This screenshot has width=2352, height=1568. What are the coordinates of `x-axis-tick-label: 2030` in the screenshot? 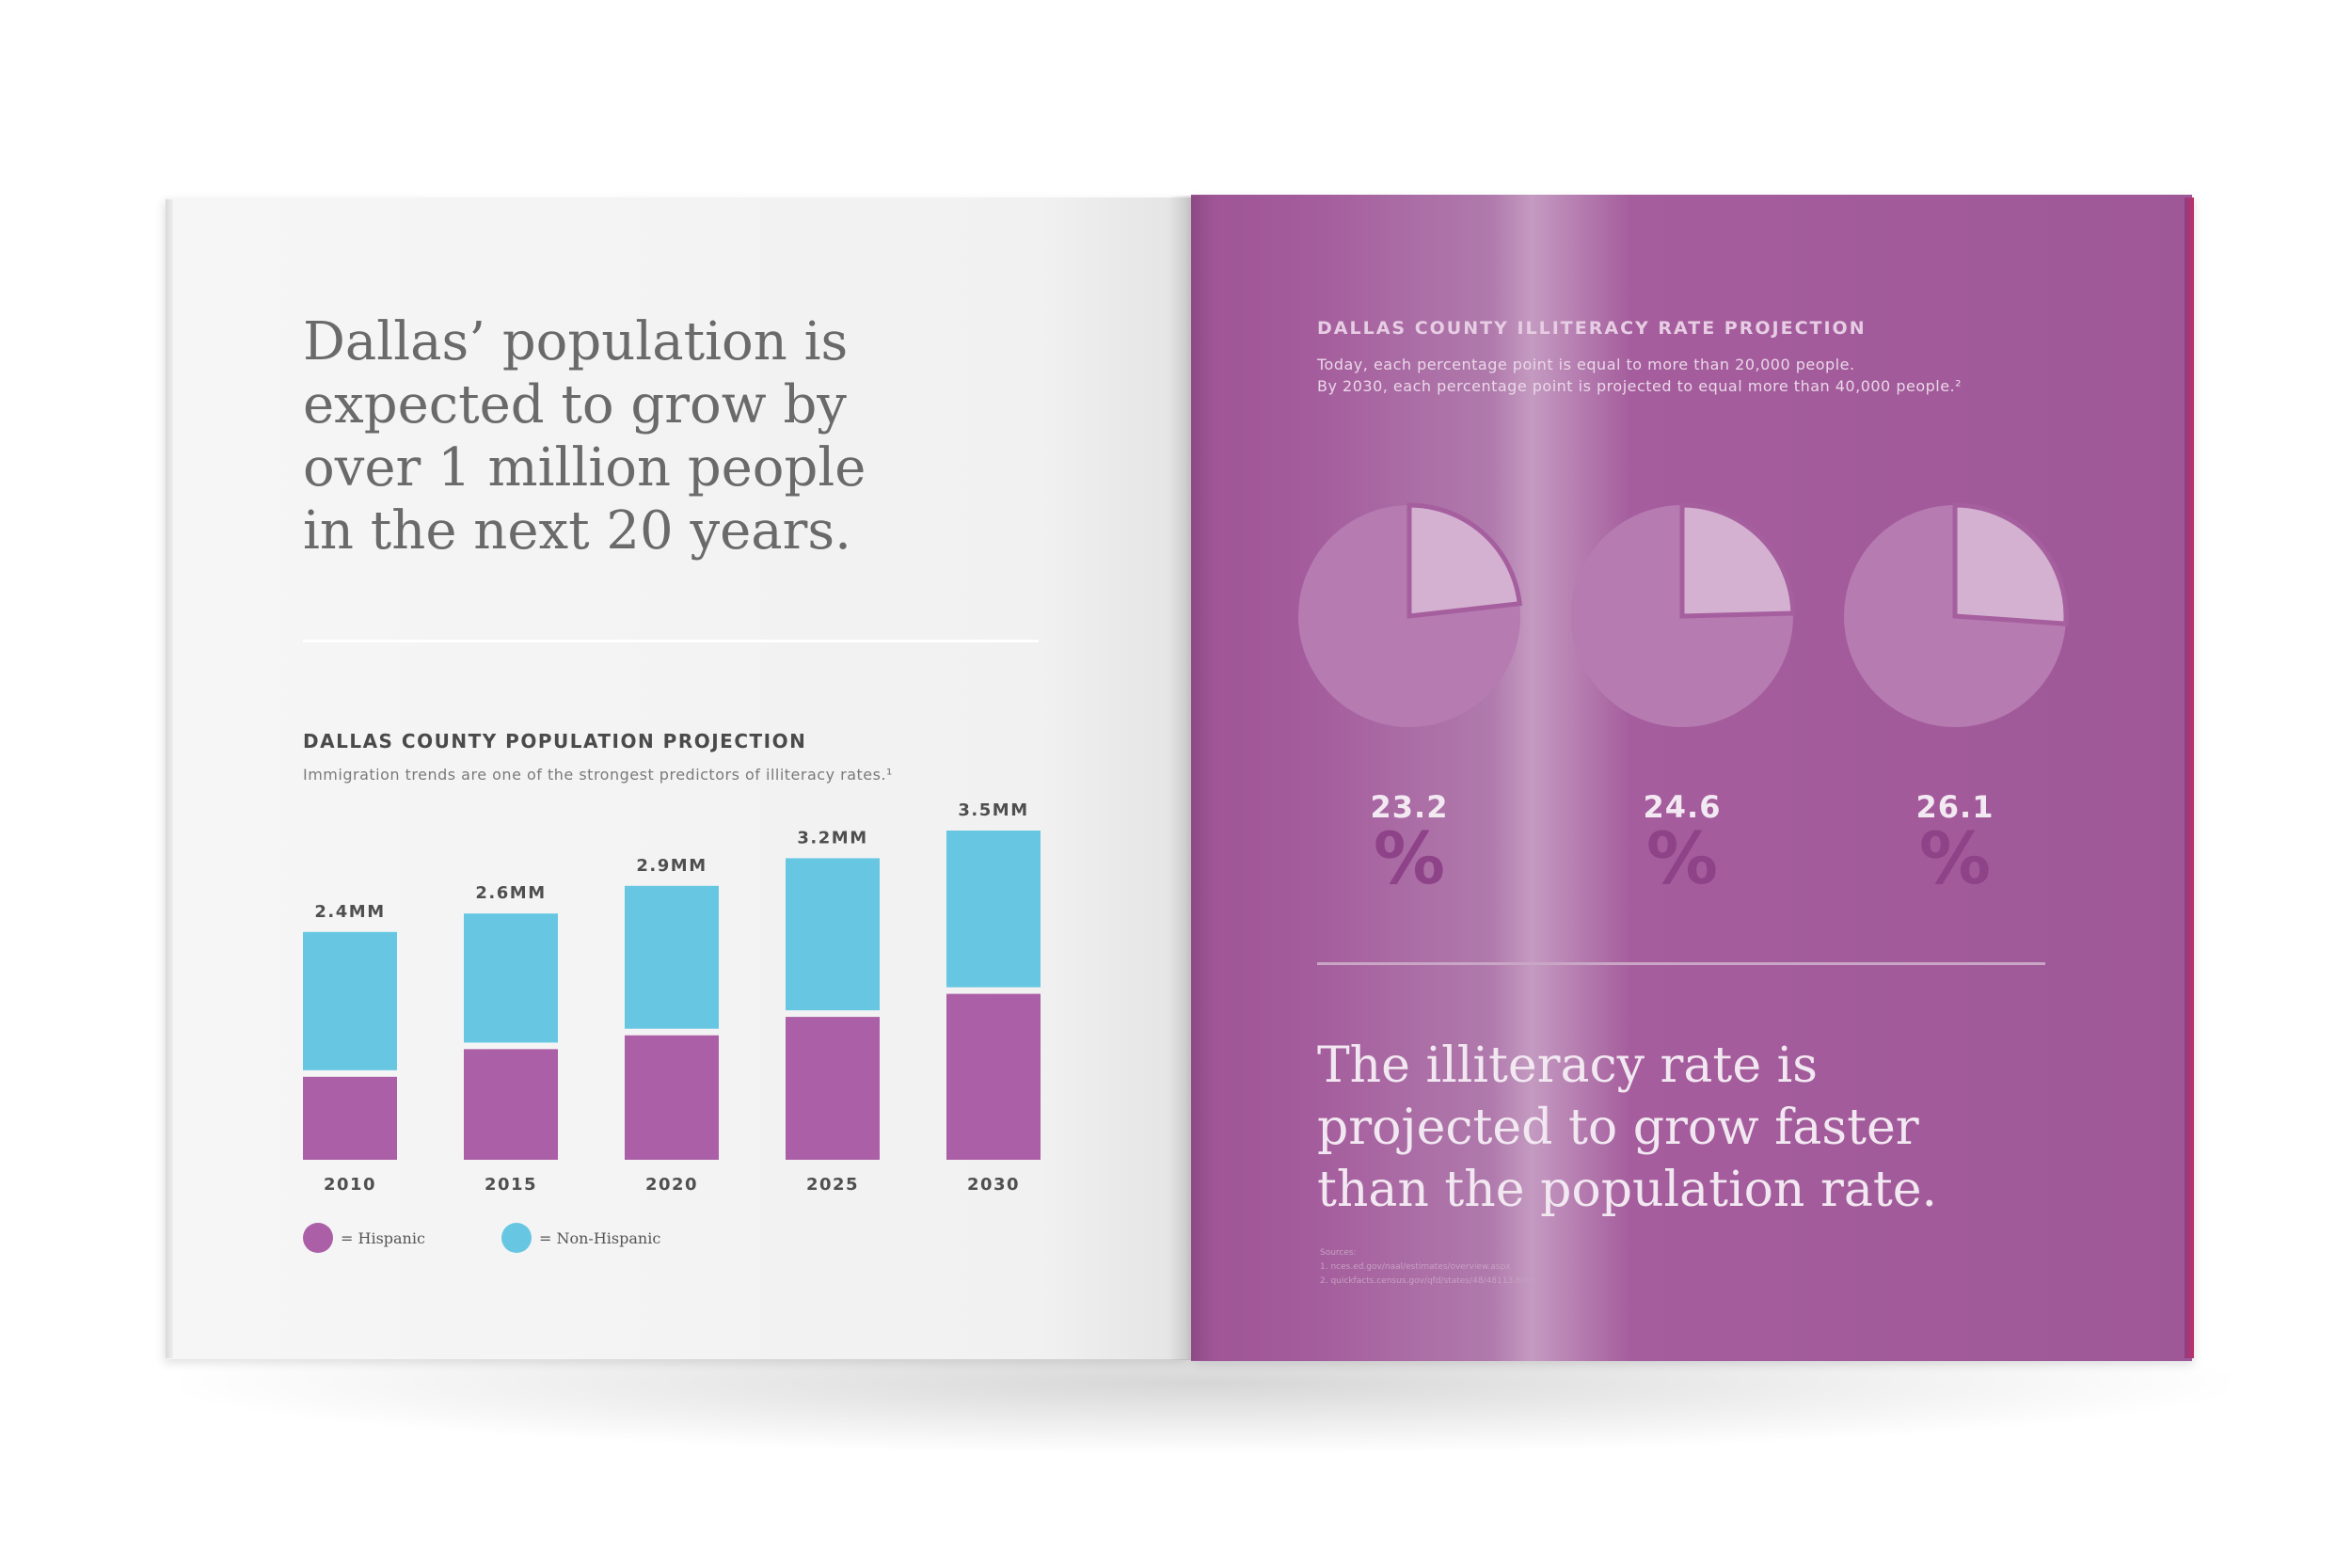 It's located at (993, 1185).